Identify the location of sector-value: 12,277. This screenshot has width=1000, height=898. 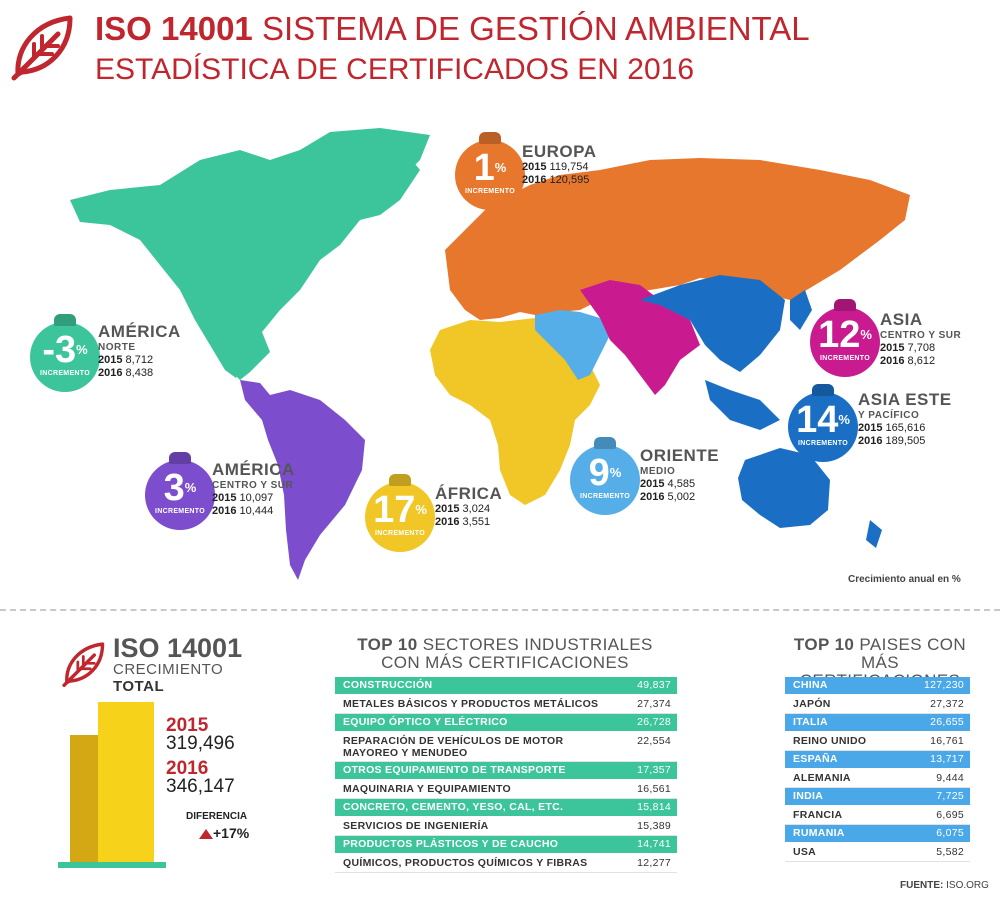
(654, 862).